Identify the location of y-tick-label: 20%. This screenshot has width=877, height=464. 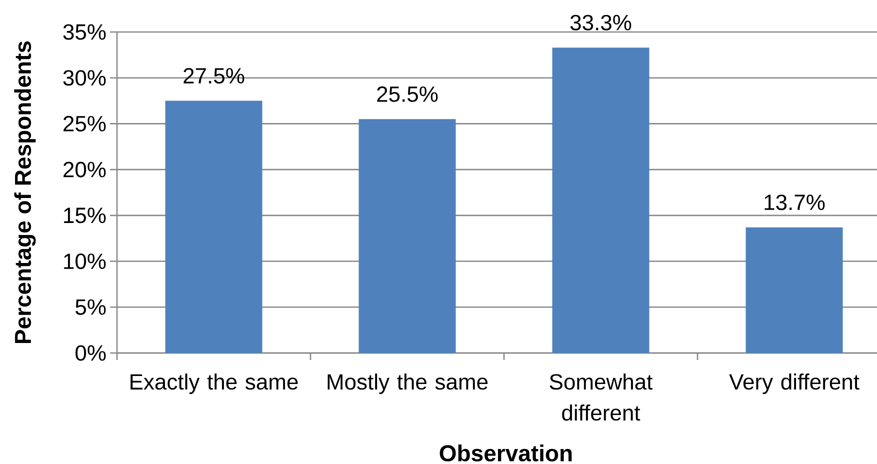
(85, 170).